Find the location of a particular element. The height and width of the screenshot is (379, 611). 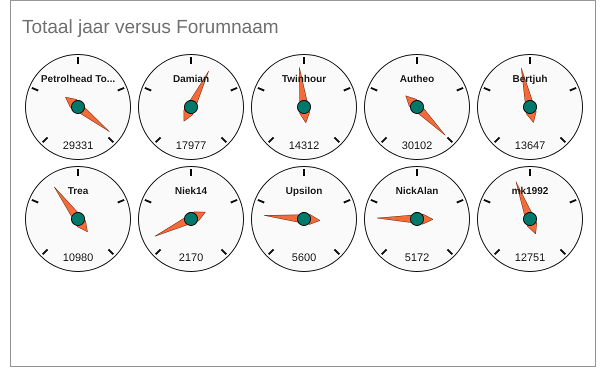

data-label: 13647 is located at coordinates (530, 146).